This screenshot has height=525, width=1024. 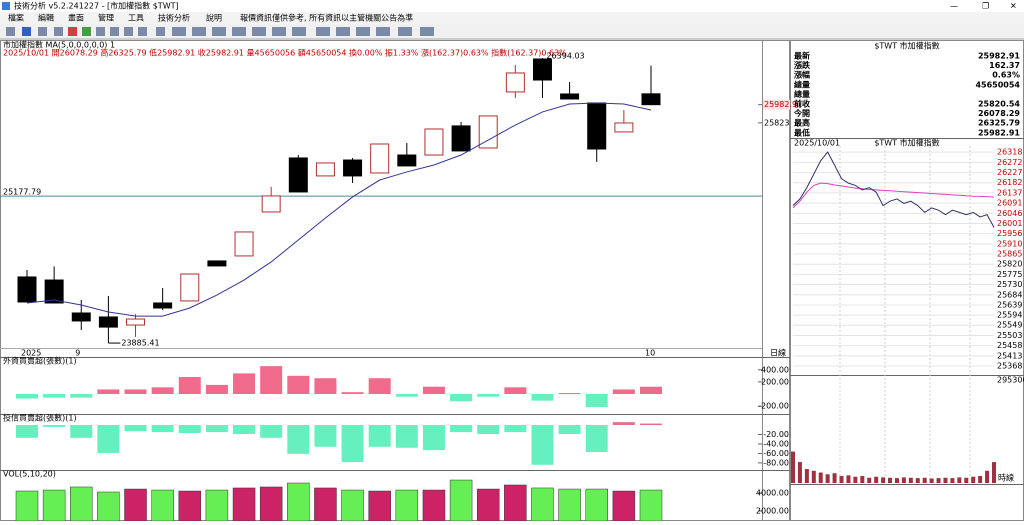 What do you see at coordinates (1009, 254) in the screenshot?
I see `y-tick-label: 25865` at bounding box center [1009, 254].